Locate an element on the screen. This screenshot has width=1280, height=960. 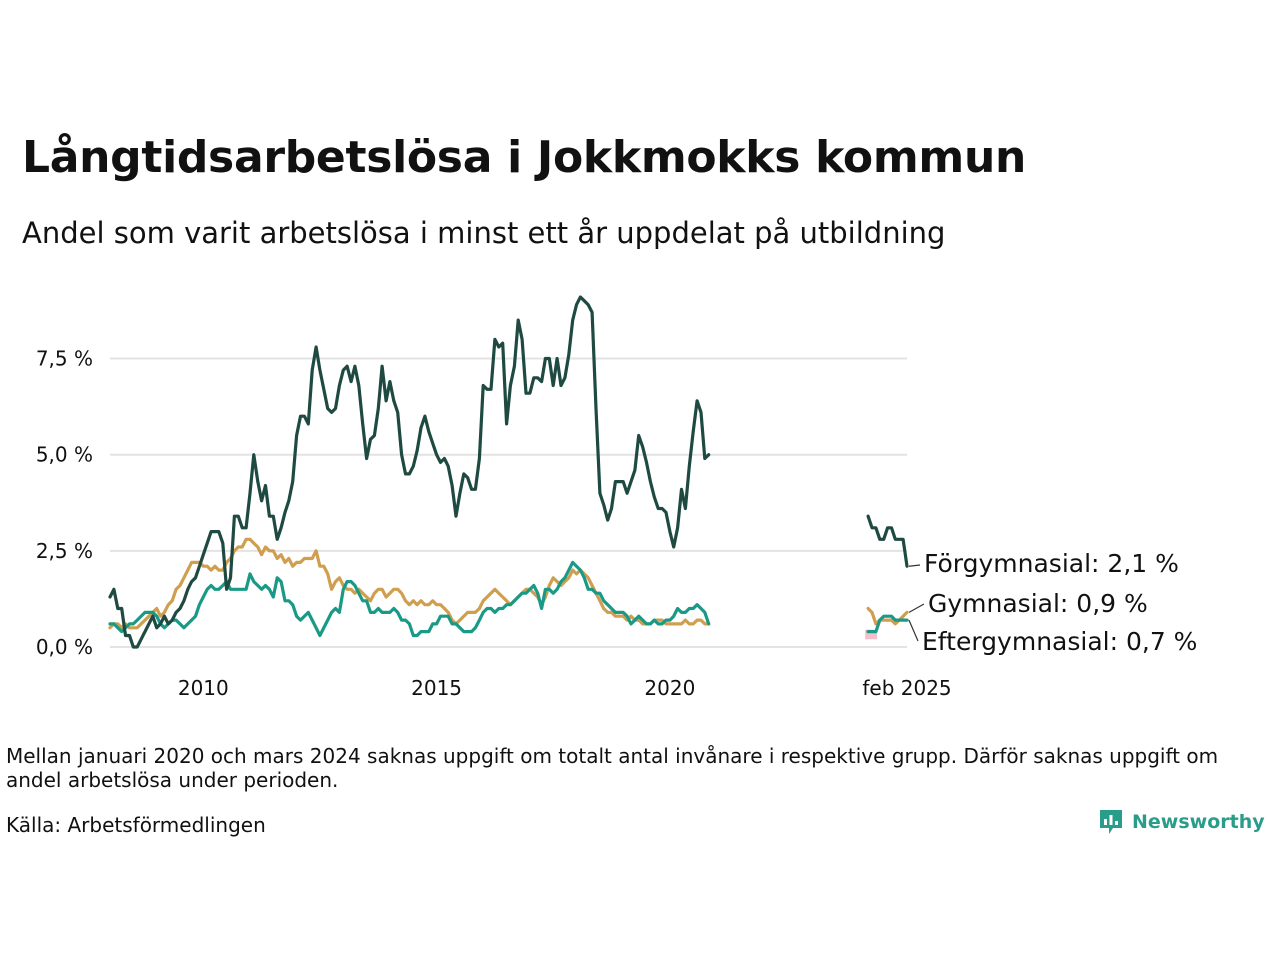
gap-marker is located at coordinates (871, 634).